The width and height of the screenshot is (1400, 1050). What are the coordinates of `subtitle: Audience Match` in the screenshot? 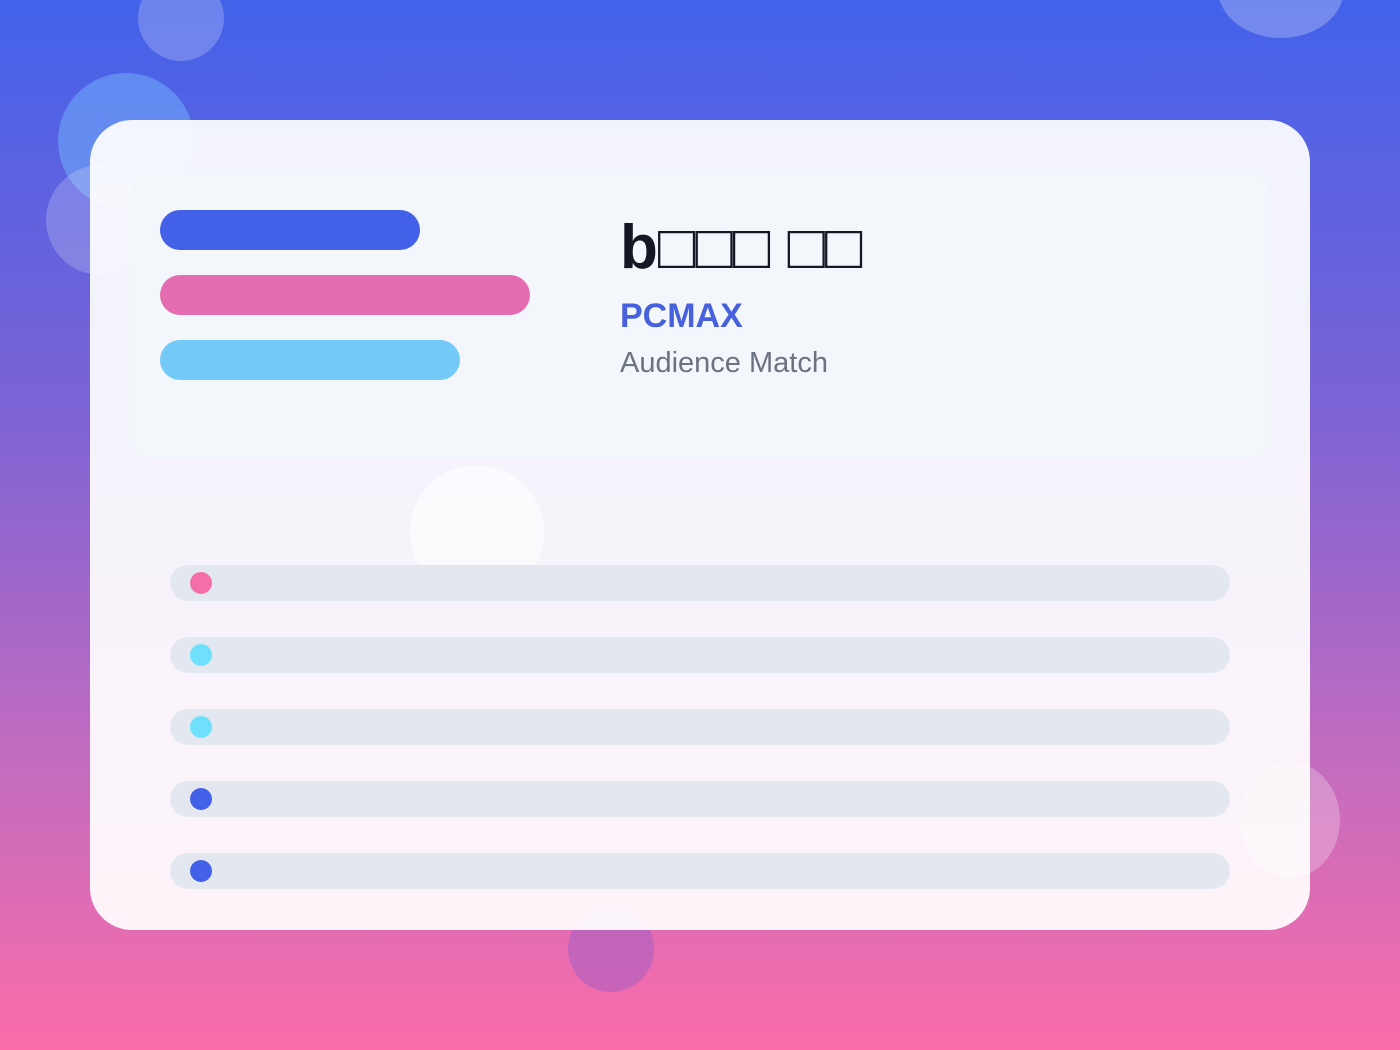 It's located at (724, 363).